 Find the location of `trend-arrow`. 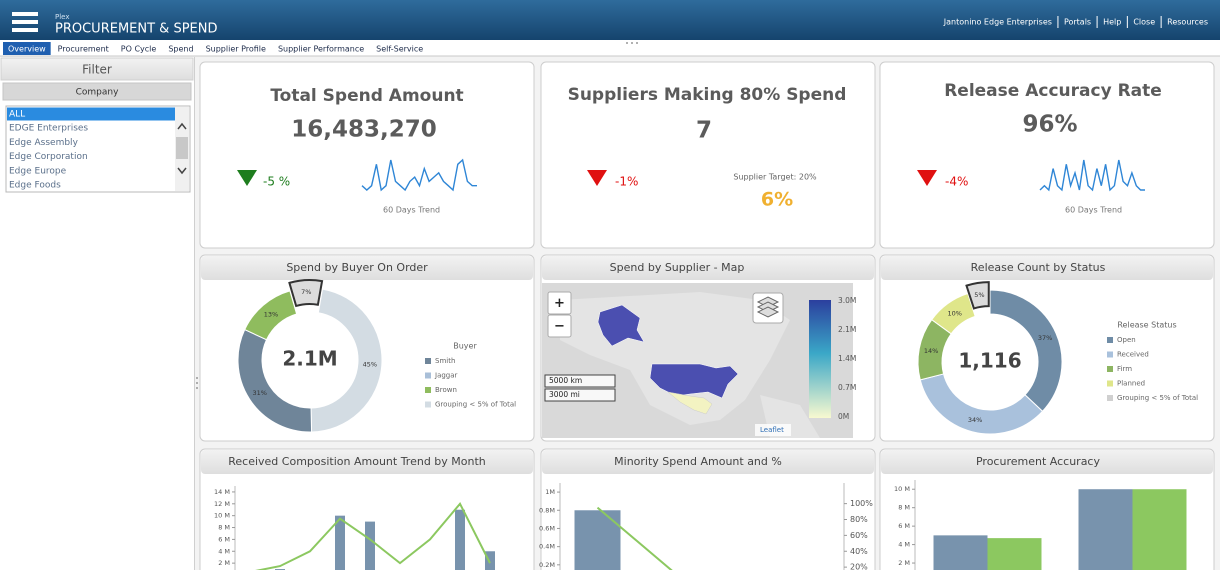

trend-arrow is located at coordinates (247, 178).